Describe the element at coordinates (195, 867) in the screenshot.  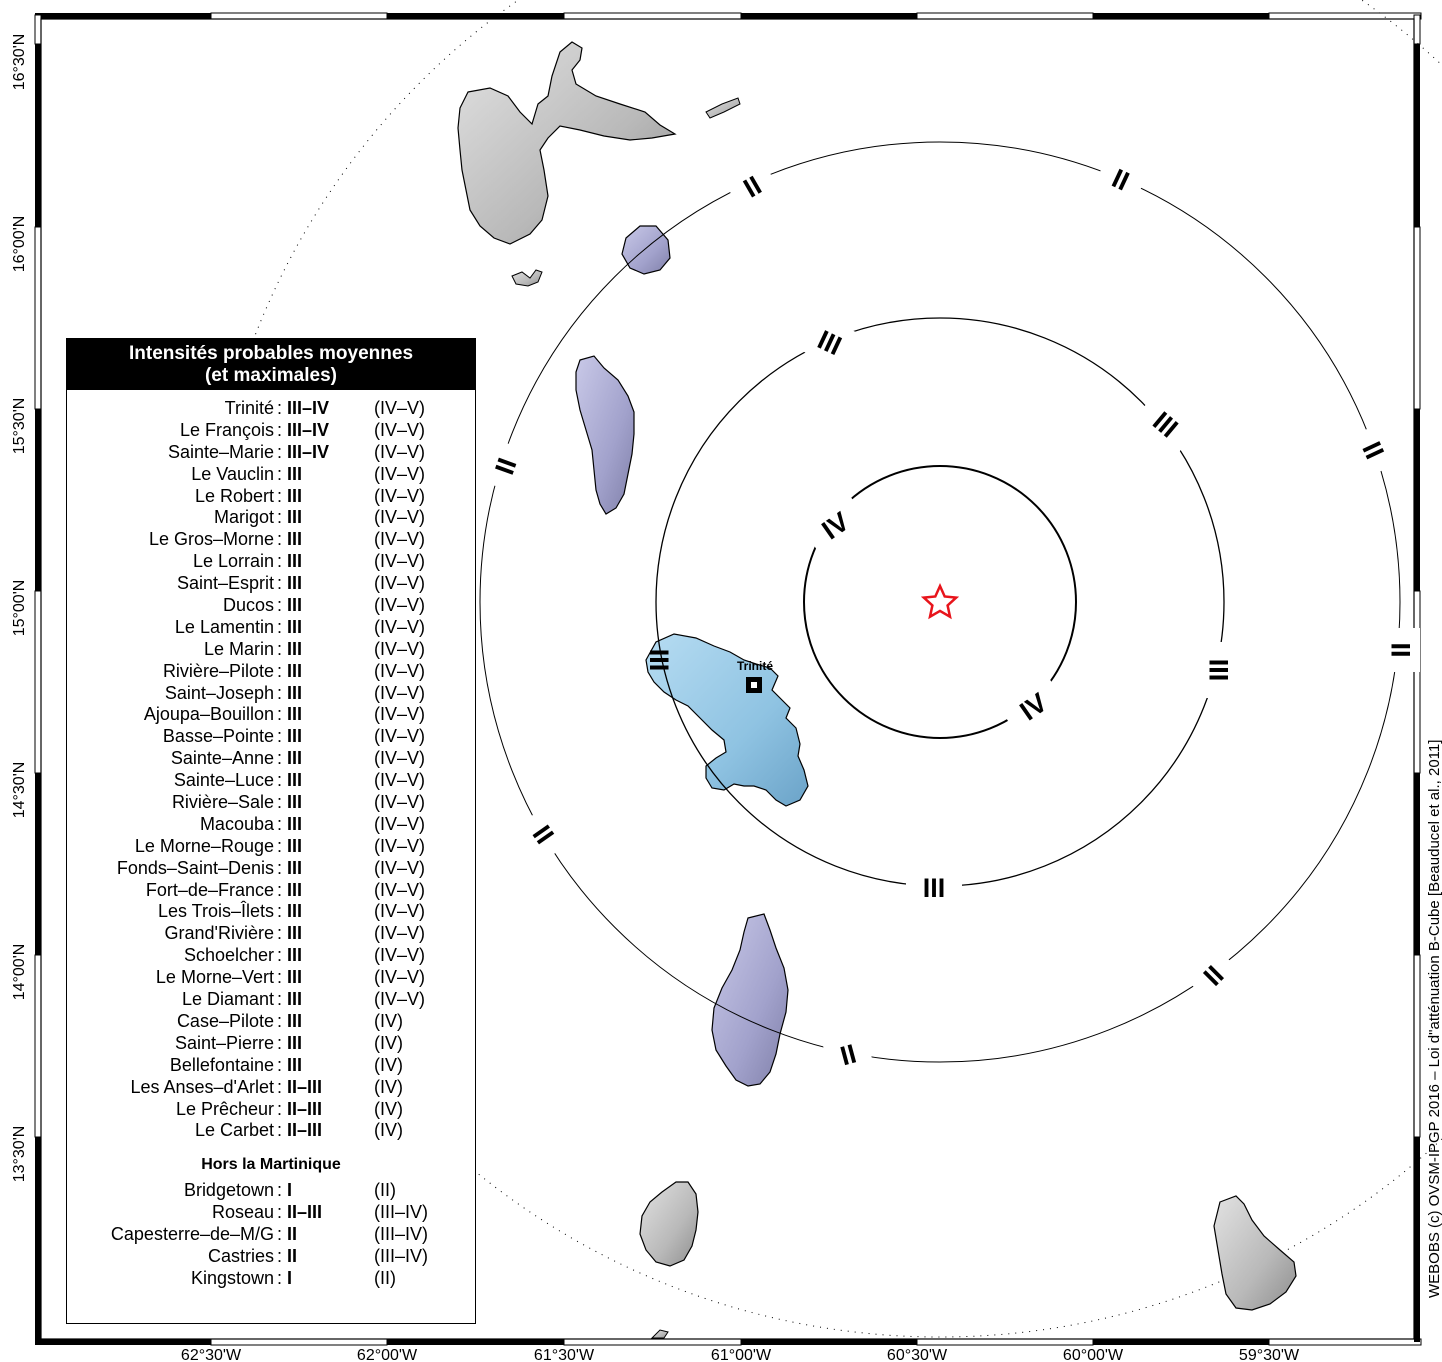
I see `legend-row-name: Fonds–Saint–Denis` at that location.